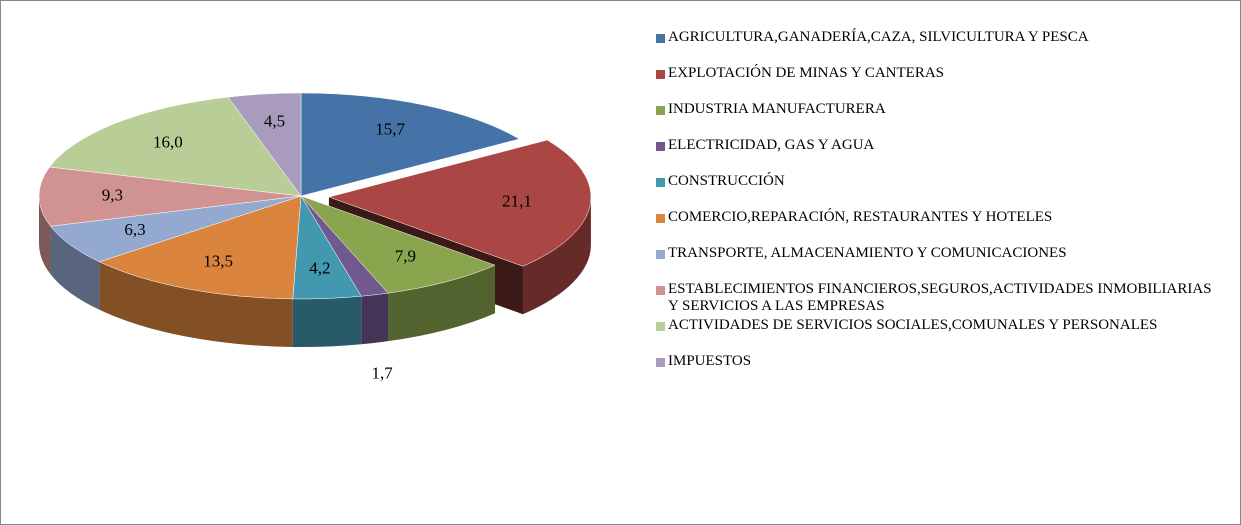 This screenshot has height=525, width=1241. I want to click on legend-entry: INDUSTRIA MANUFACTURERA, so click(936, 119).